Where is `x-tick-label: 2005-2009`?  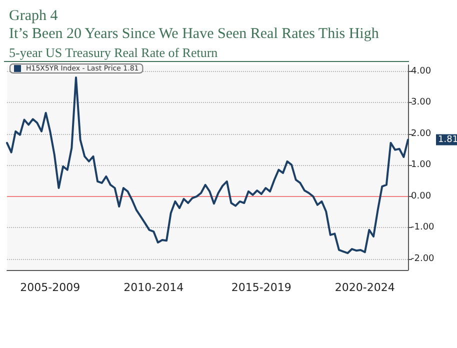 x-tick-label: 2005-2009 is located at coordinates (50, 287).